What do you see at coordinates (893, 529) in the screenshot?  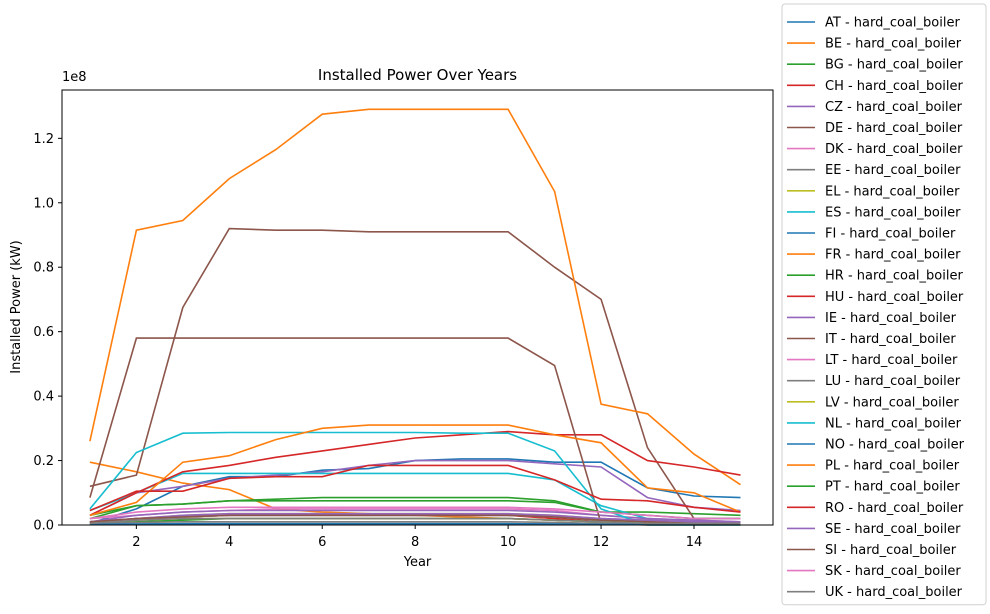 I see `legend-label-24: SE - hard_coal_boiler` at bounding box center [893, 529].